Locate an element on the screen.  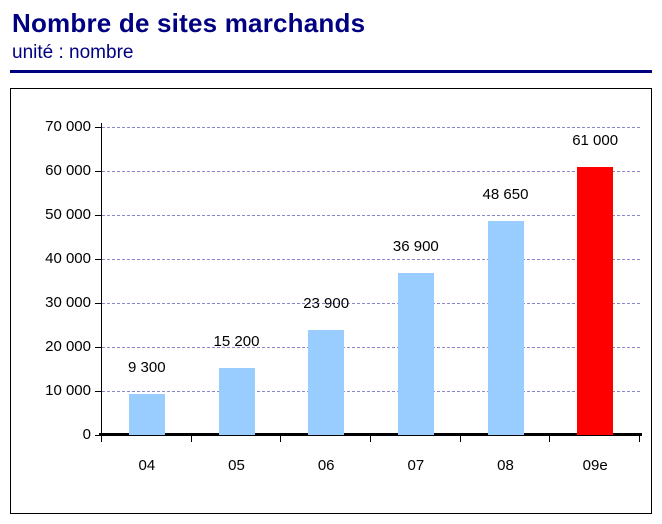
x-axis-label: 07 is located at coordinates (416, 465).